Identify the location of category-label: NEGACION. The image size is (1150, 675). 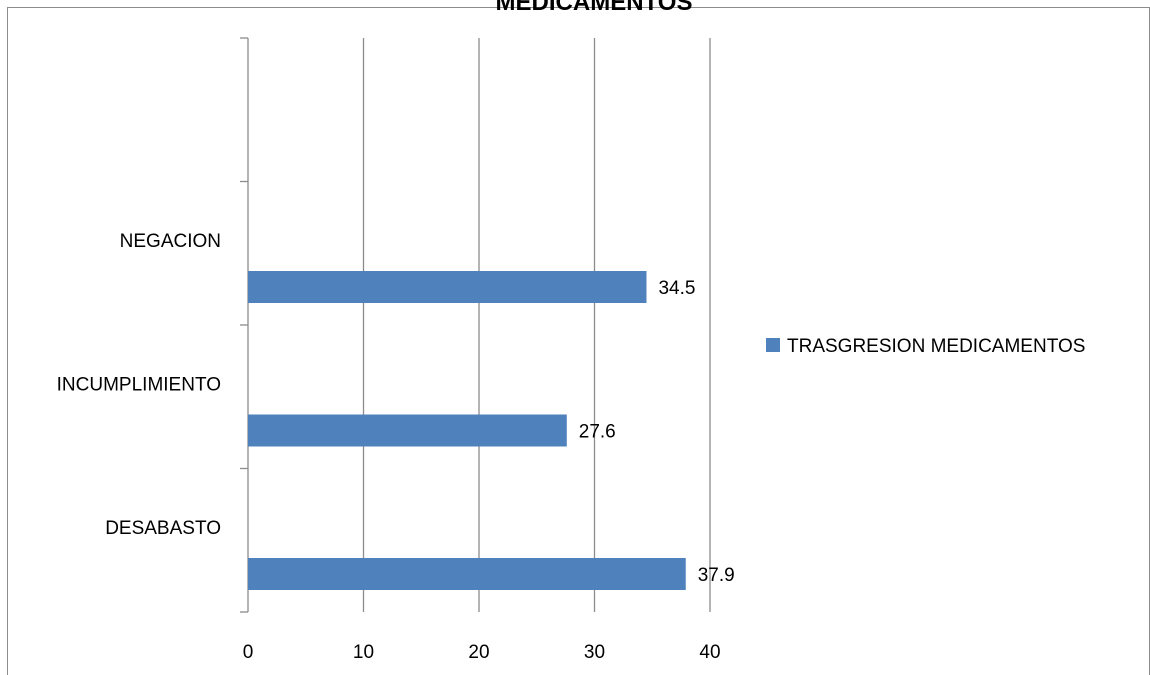
(170, 241).